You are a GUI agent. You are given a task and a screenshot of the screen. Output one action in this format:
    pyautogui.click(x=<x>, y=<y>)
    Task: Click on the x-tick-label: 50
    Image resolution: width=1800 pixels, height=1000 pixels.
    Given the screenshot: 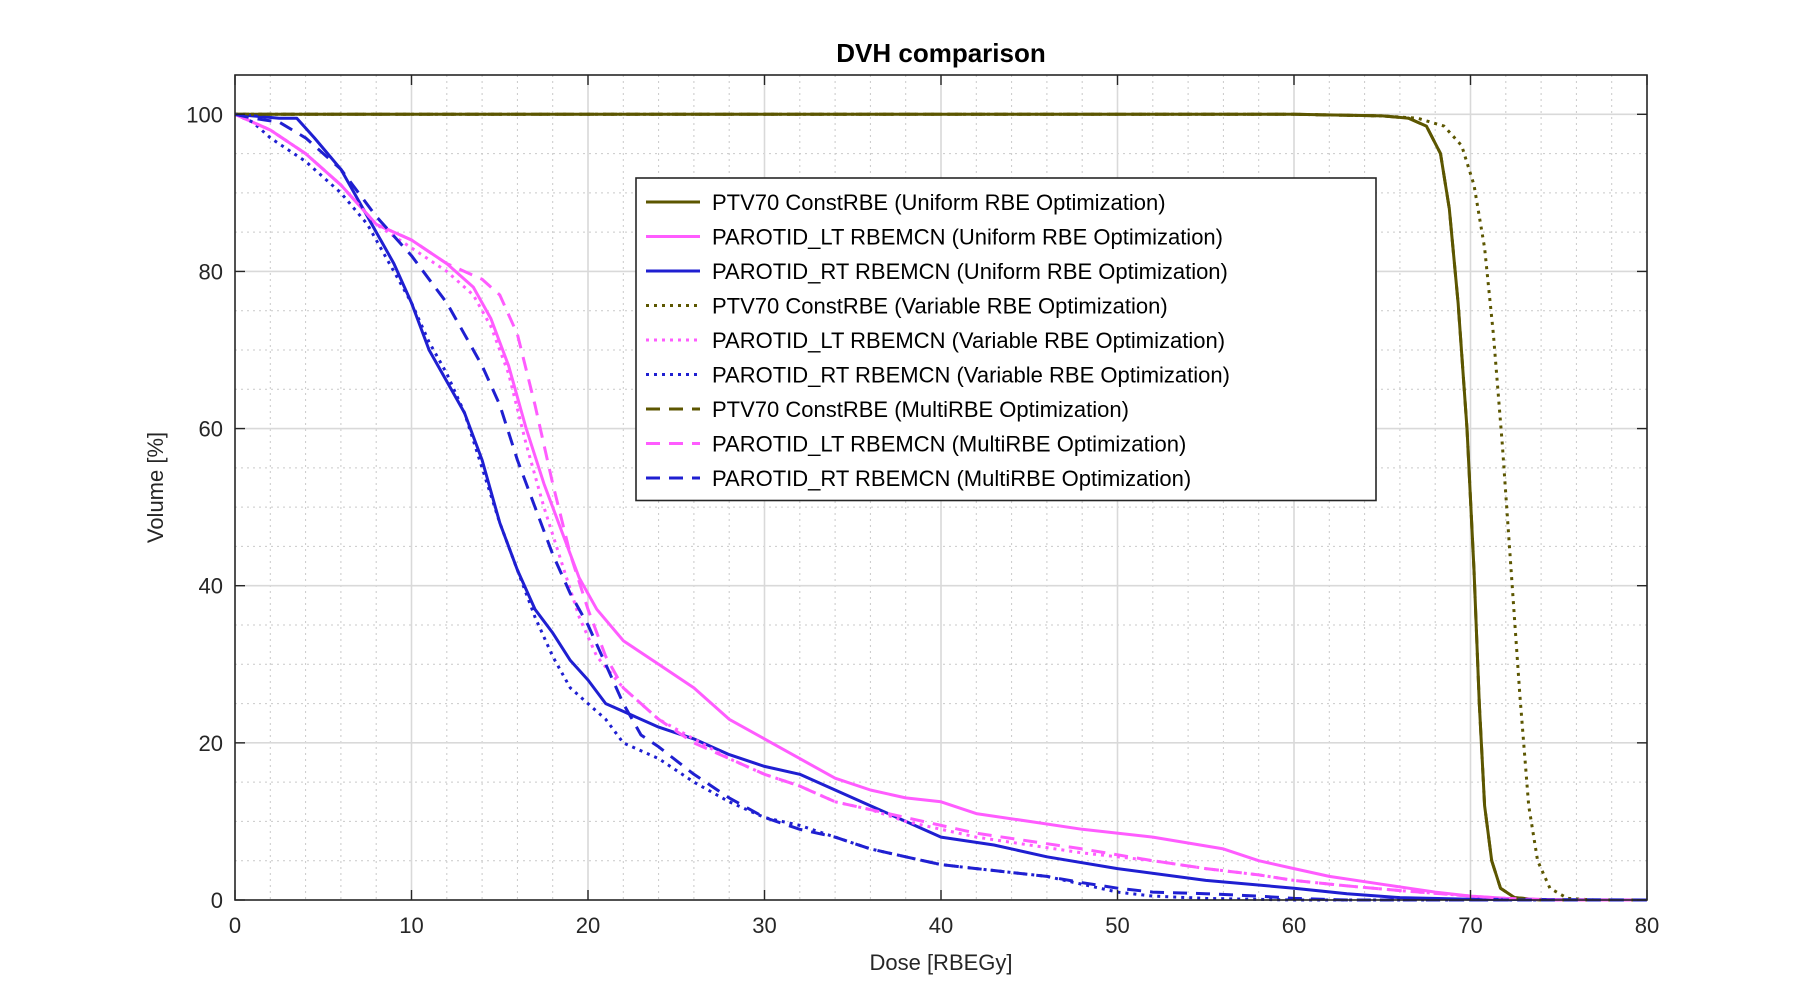 What is the action you would take?
    pyautogui.click(x=1117, y=925)
    